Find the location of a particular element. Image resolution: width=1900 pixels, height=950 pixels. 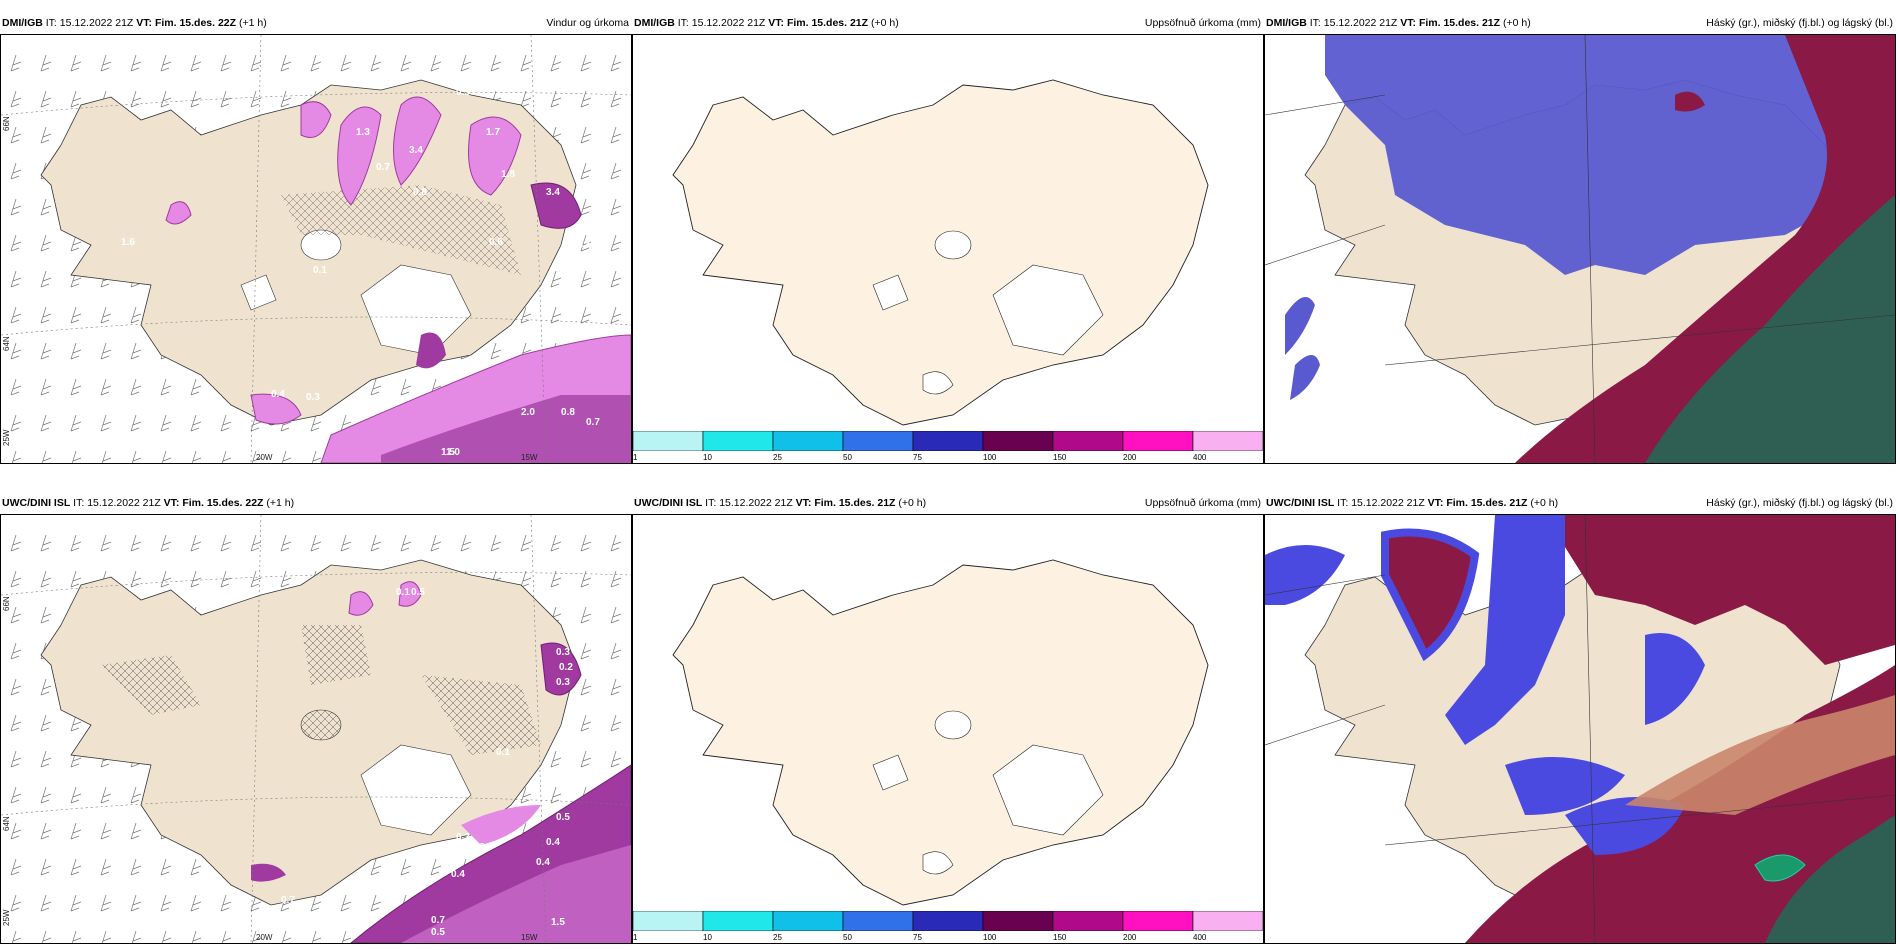

precip-value-label: 0.4 is located at coordinates (278, 394).